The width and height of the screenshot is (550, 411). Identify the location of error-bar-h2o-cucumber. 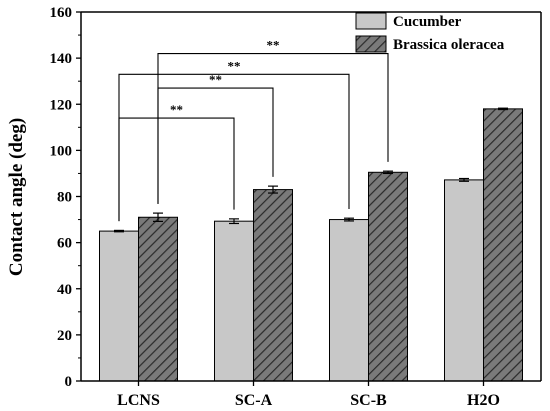
(464, 179).